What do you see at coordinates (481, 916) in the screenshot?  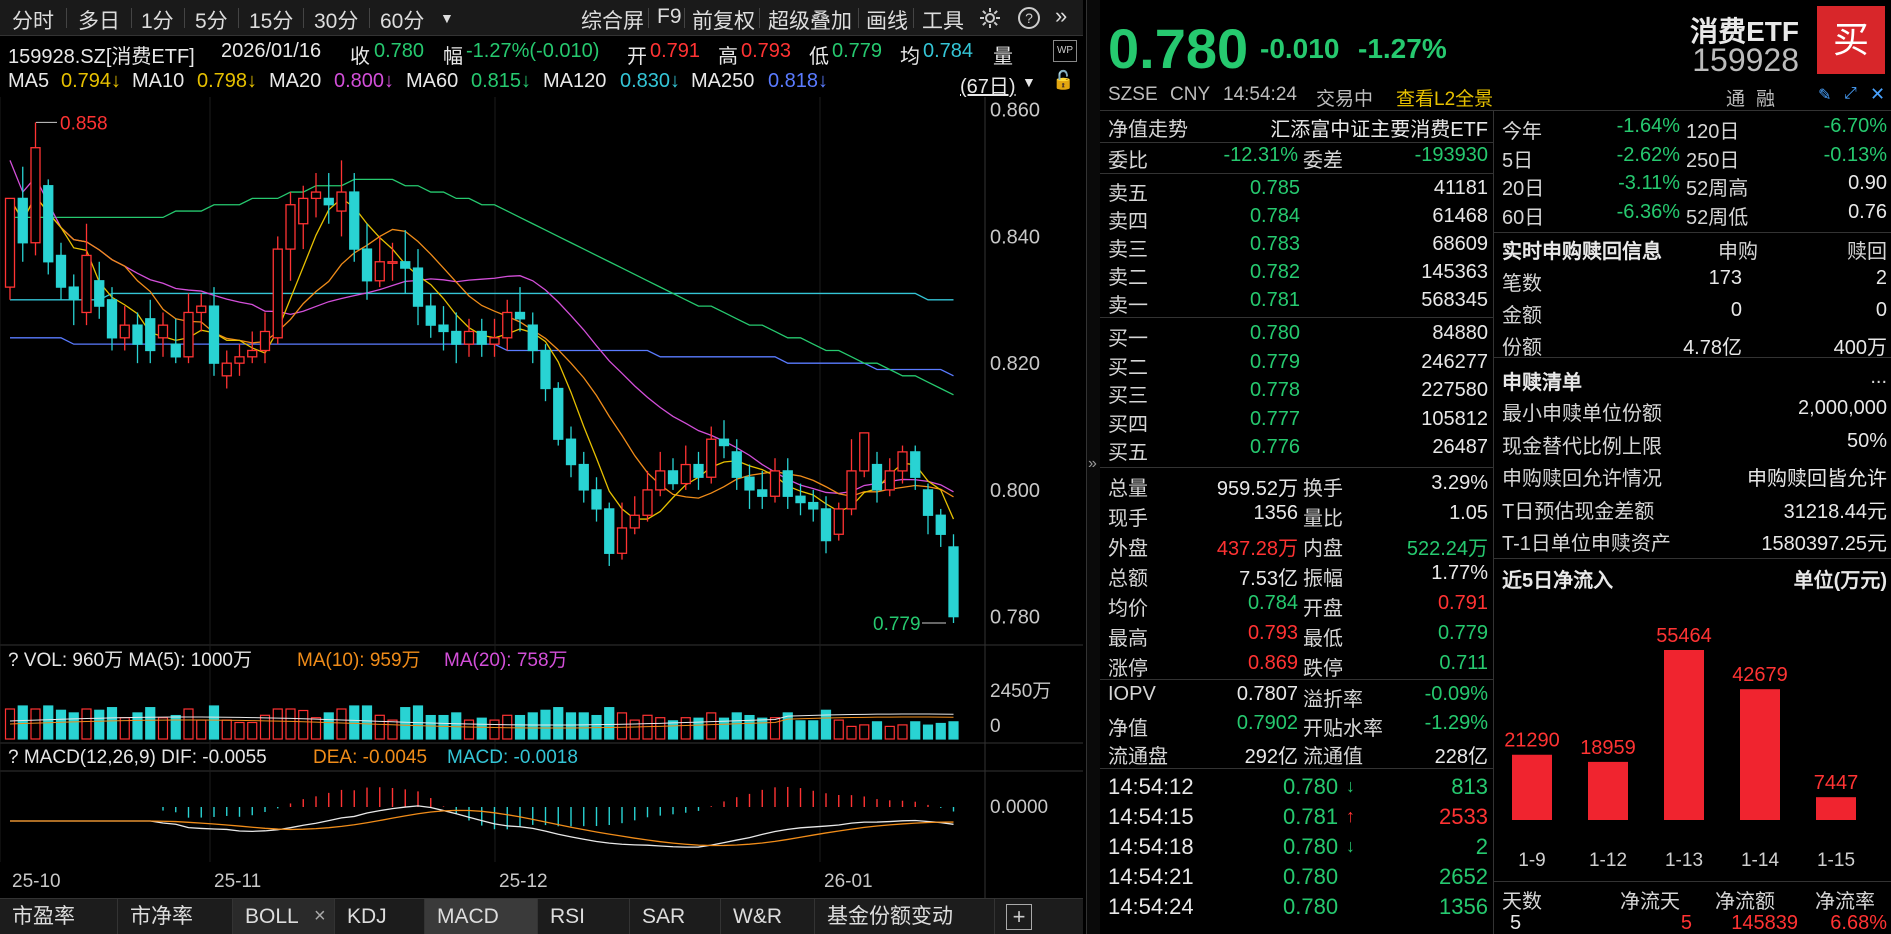 I see `tab-macd: MACD` at bounding box center [481, 916].